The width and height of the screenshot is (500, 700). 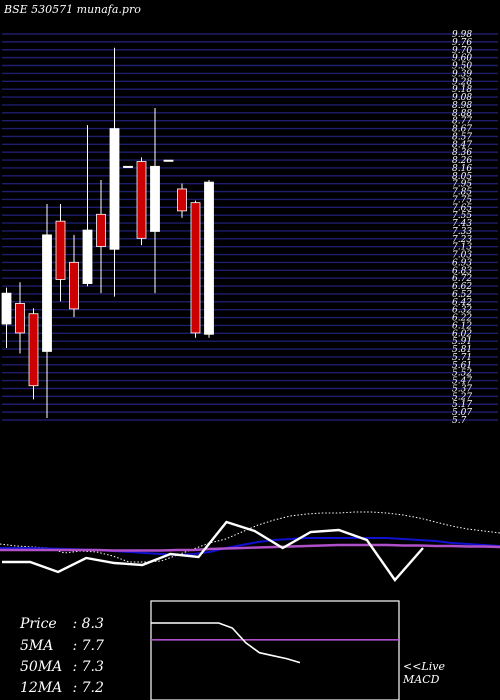 What do you see at coordinates (462, 405) in the screenshot?
I see `price-tick-label: 5.17` at bounding box center [462, 405].